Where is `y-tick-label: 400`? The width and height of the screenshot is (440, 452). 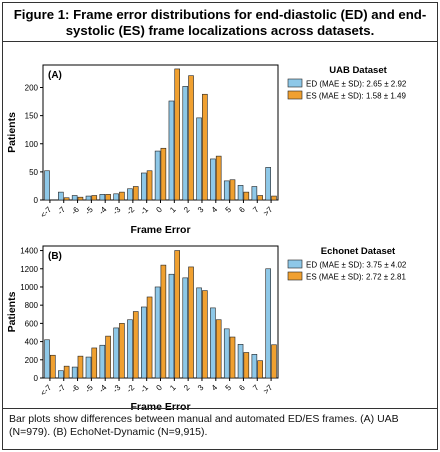
y-tick-label: 400 is located at coordinates (32, 342).